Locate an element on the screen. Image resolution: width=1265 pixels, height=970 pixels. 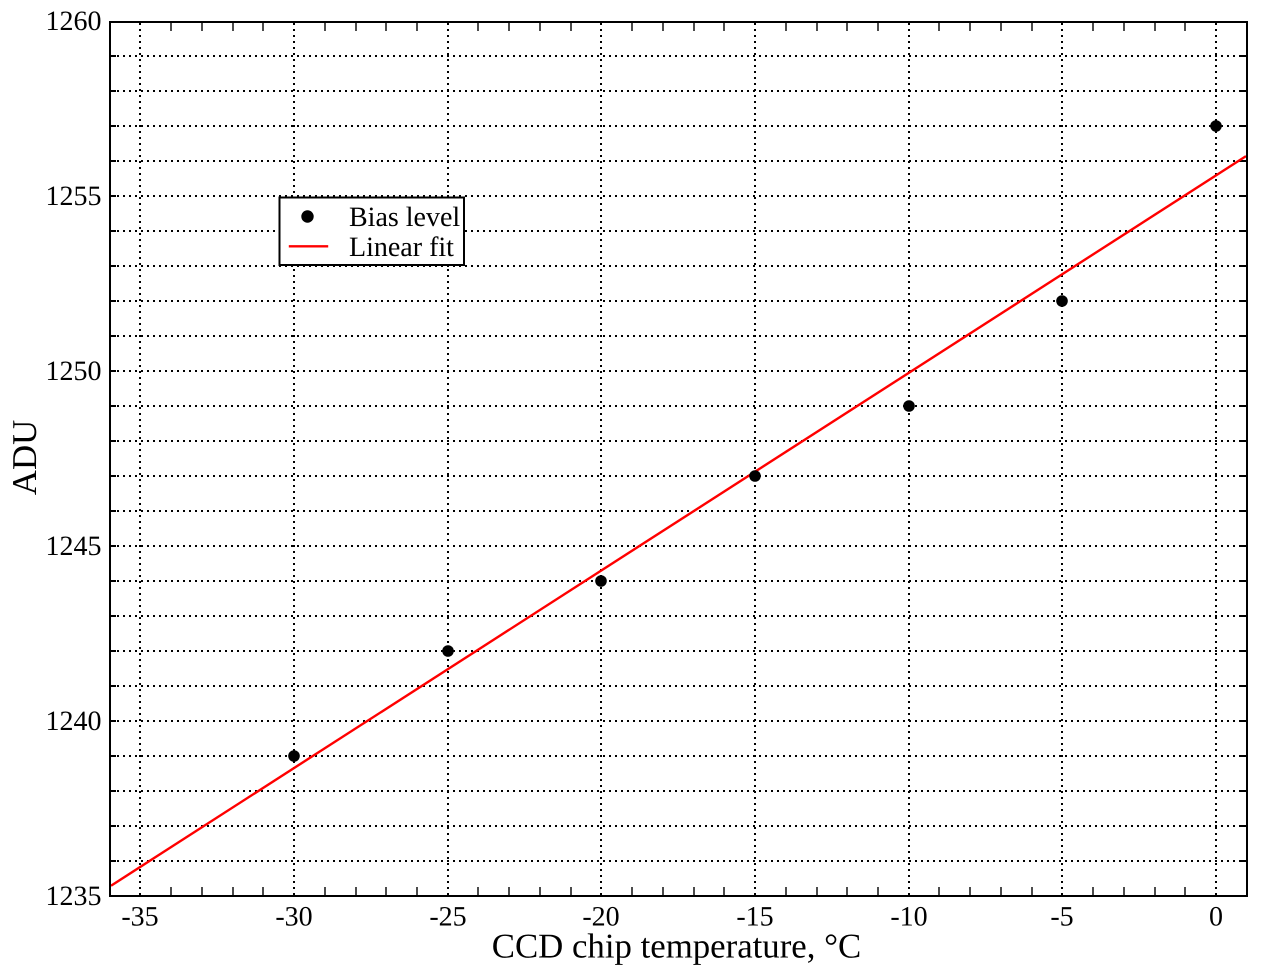
svg-text: 1245 is located at coordinates (74, 546).